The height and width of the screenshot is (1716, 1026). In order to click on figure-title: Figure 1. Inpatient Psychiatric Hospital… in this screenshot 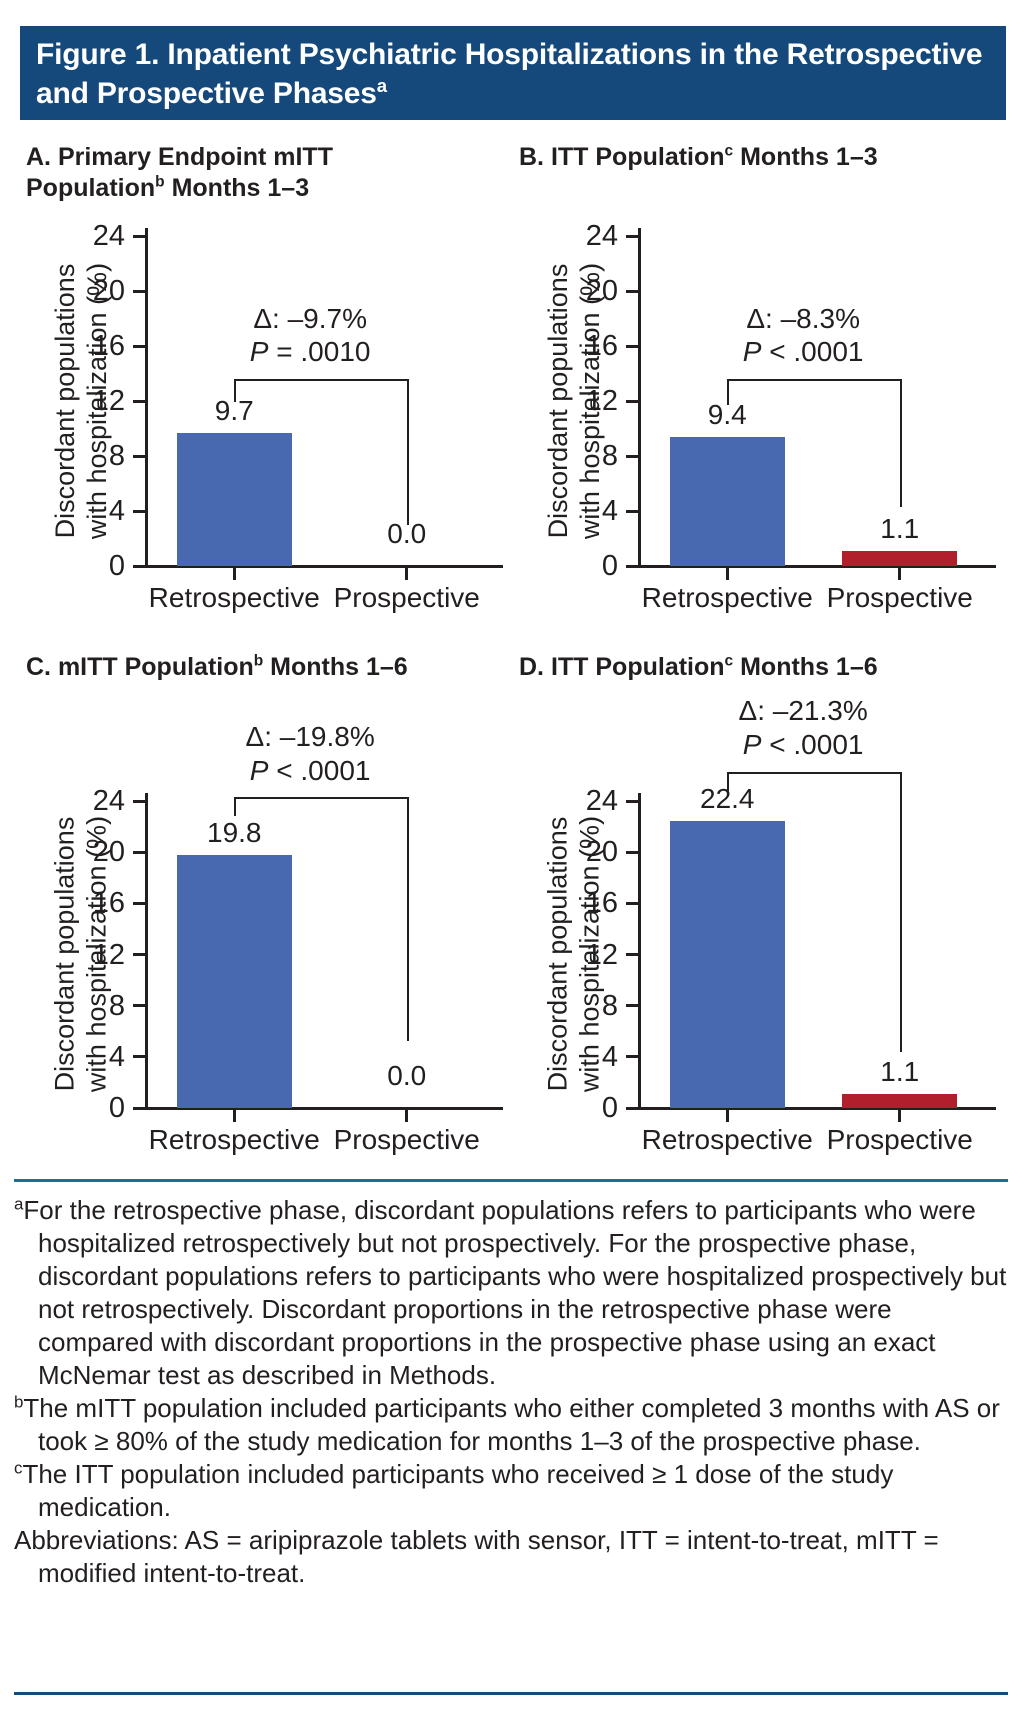, I will do `click(509, 74)`.